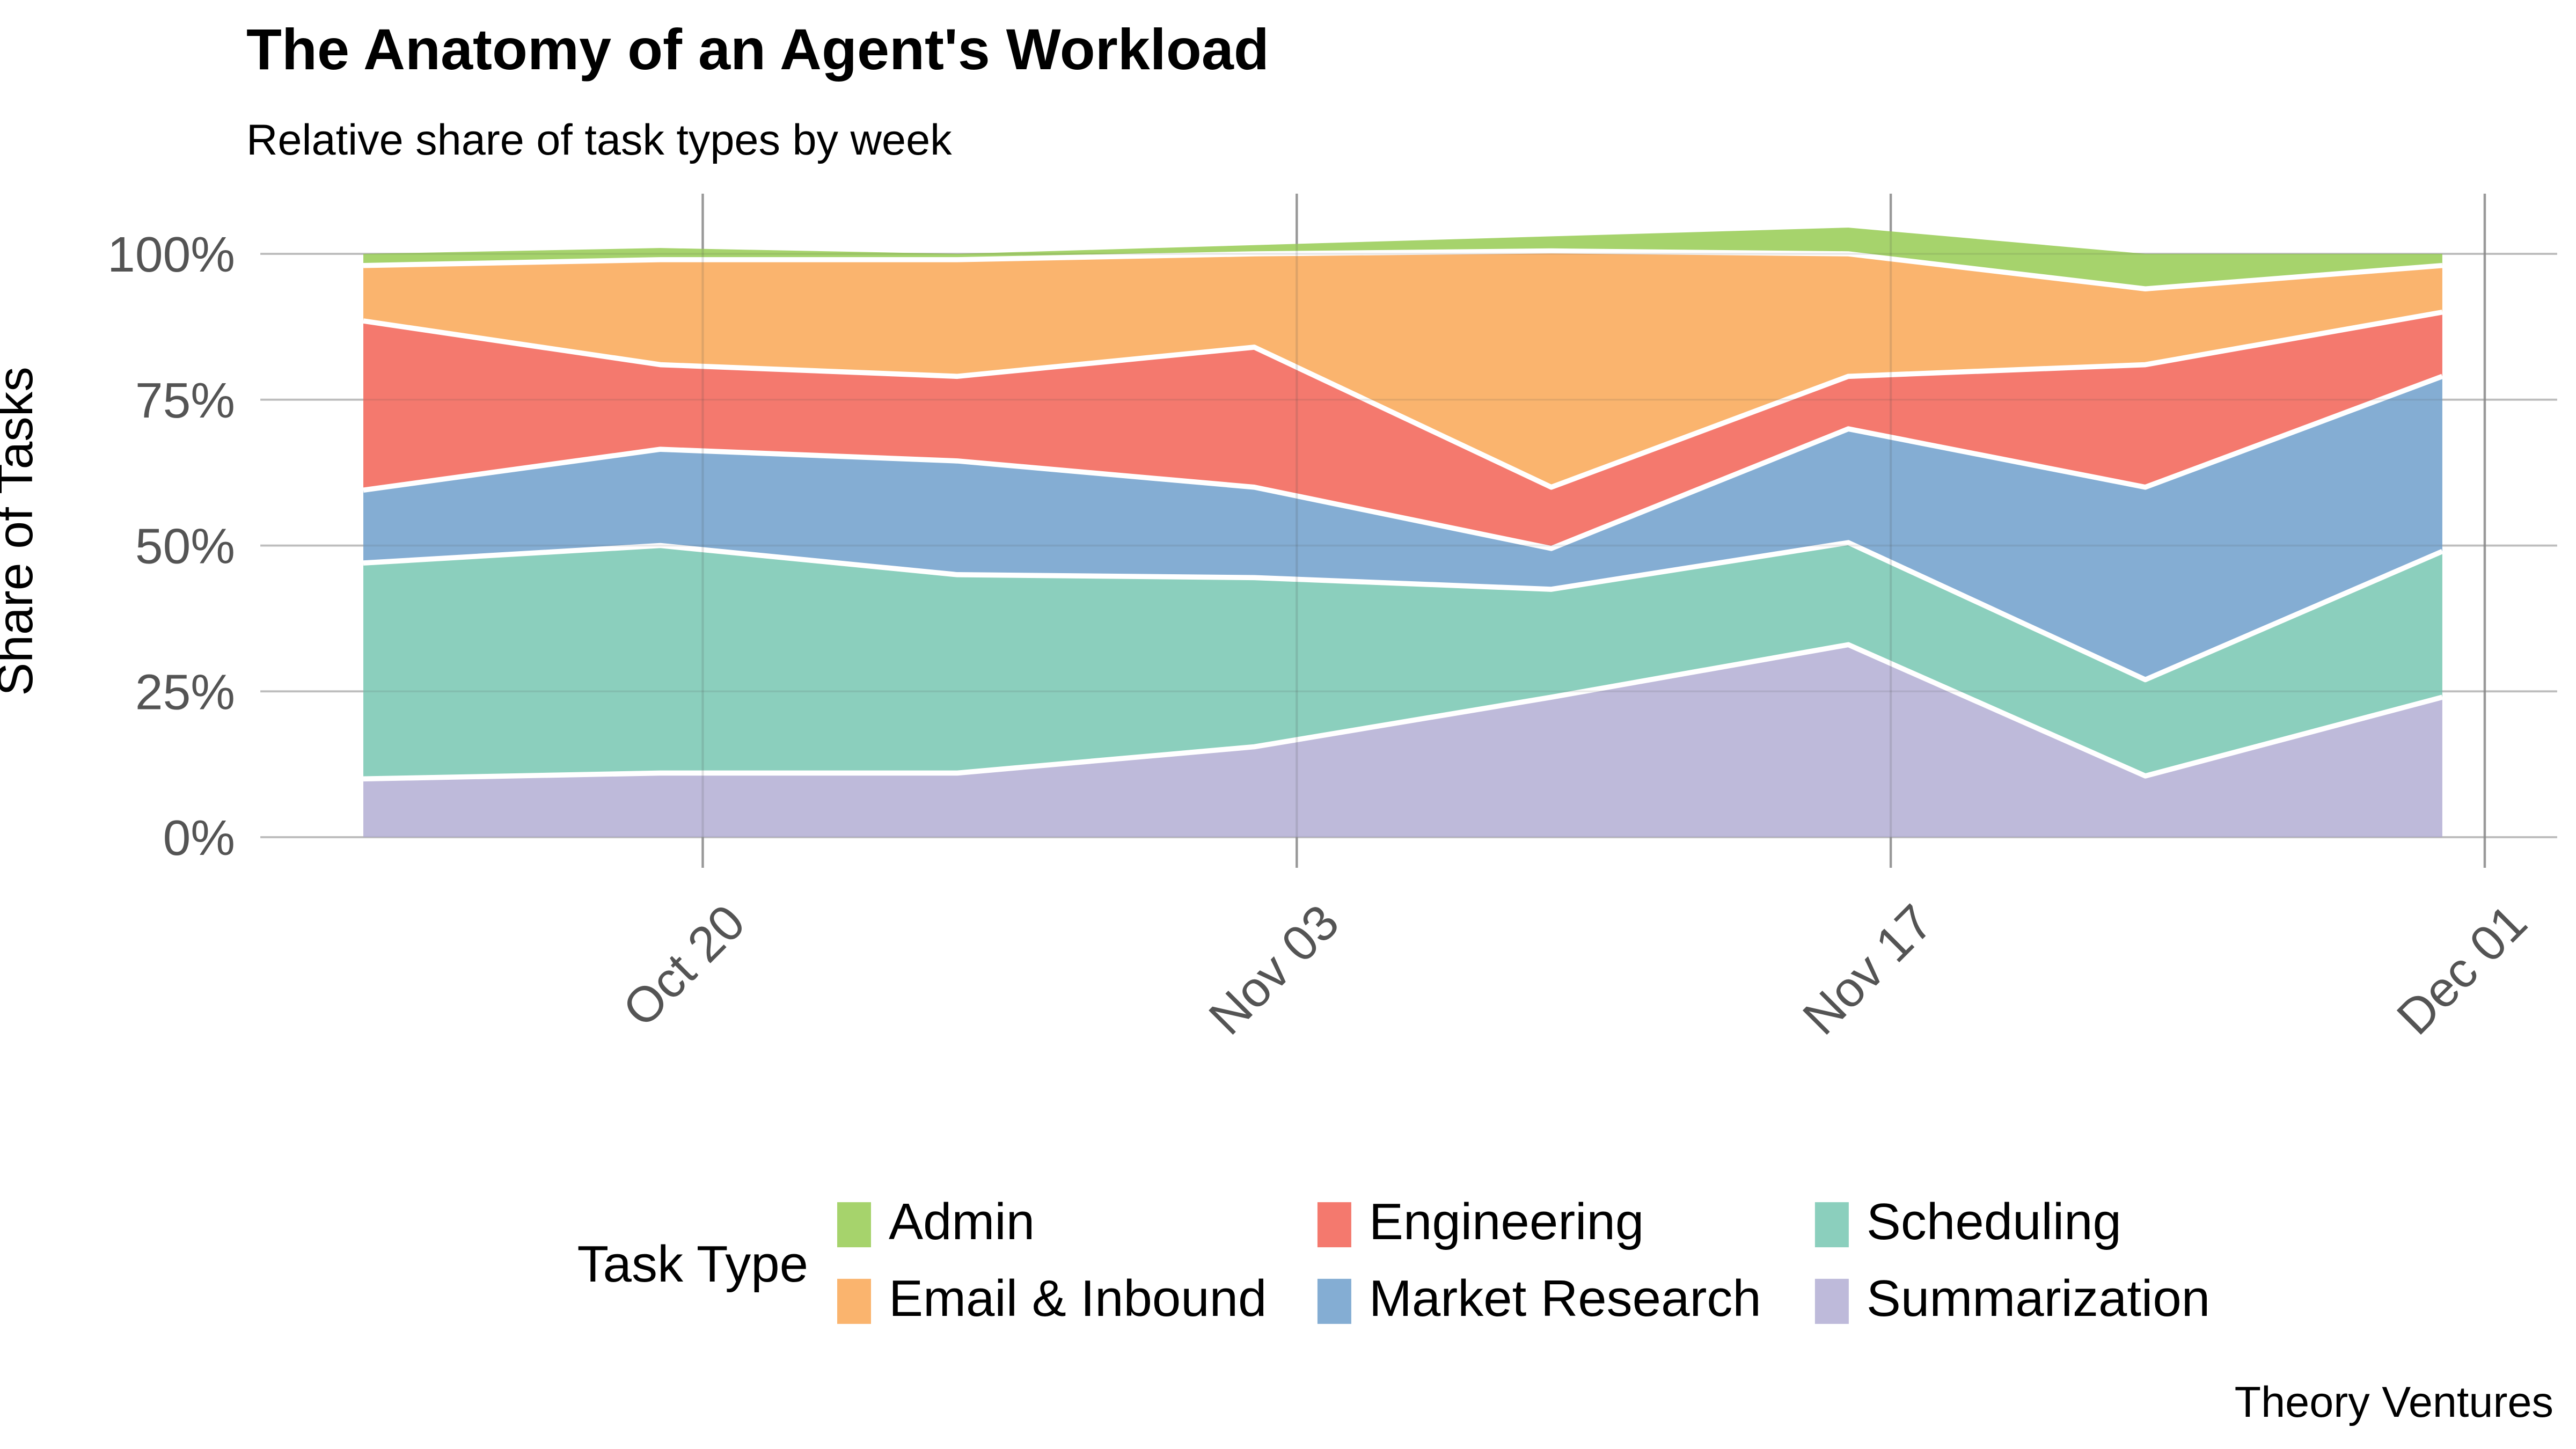 The image size is (2576, 1449). I want to click on y-tick-label: 25%, so click(185, 692).